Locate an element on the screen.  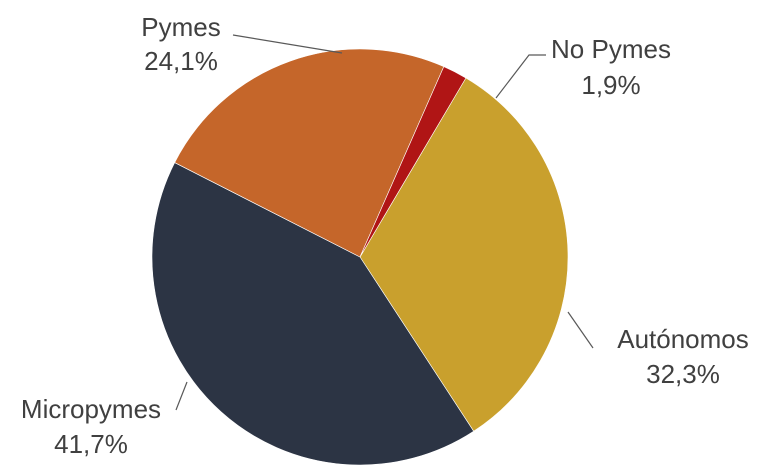
slice-value-label: 41,7% is located at coordinates (91, 444).